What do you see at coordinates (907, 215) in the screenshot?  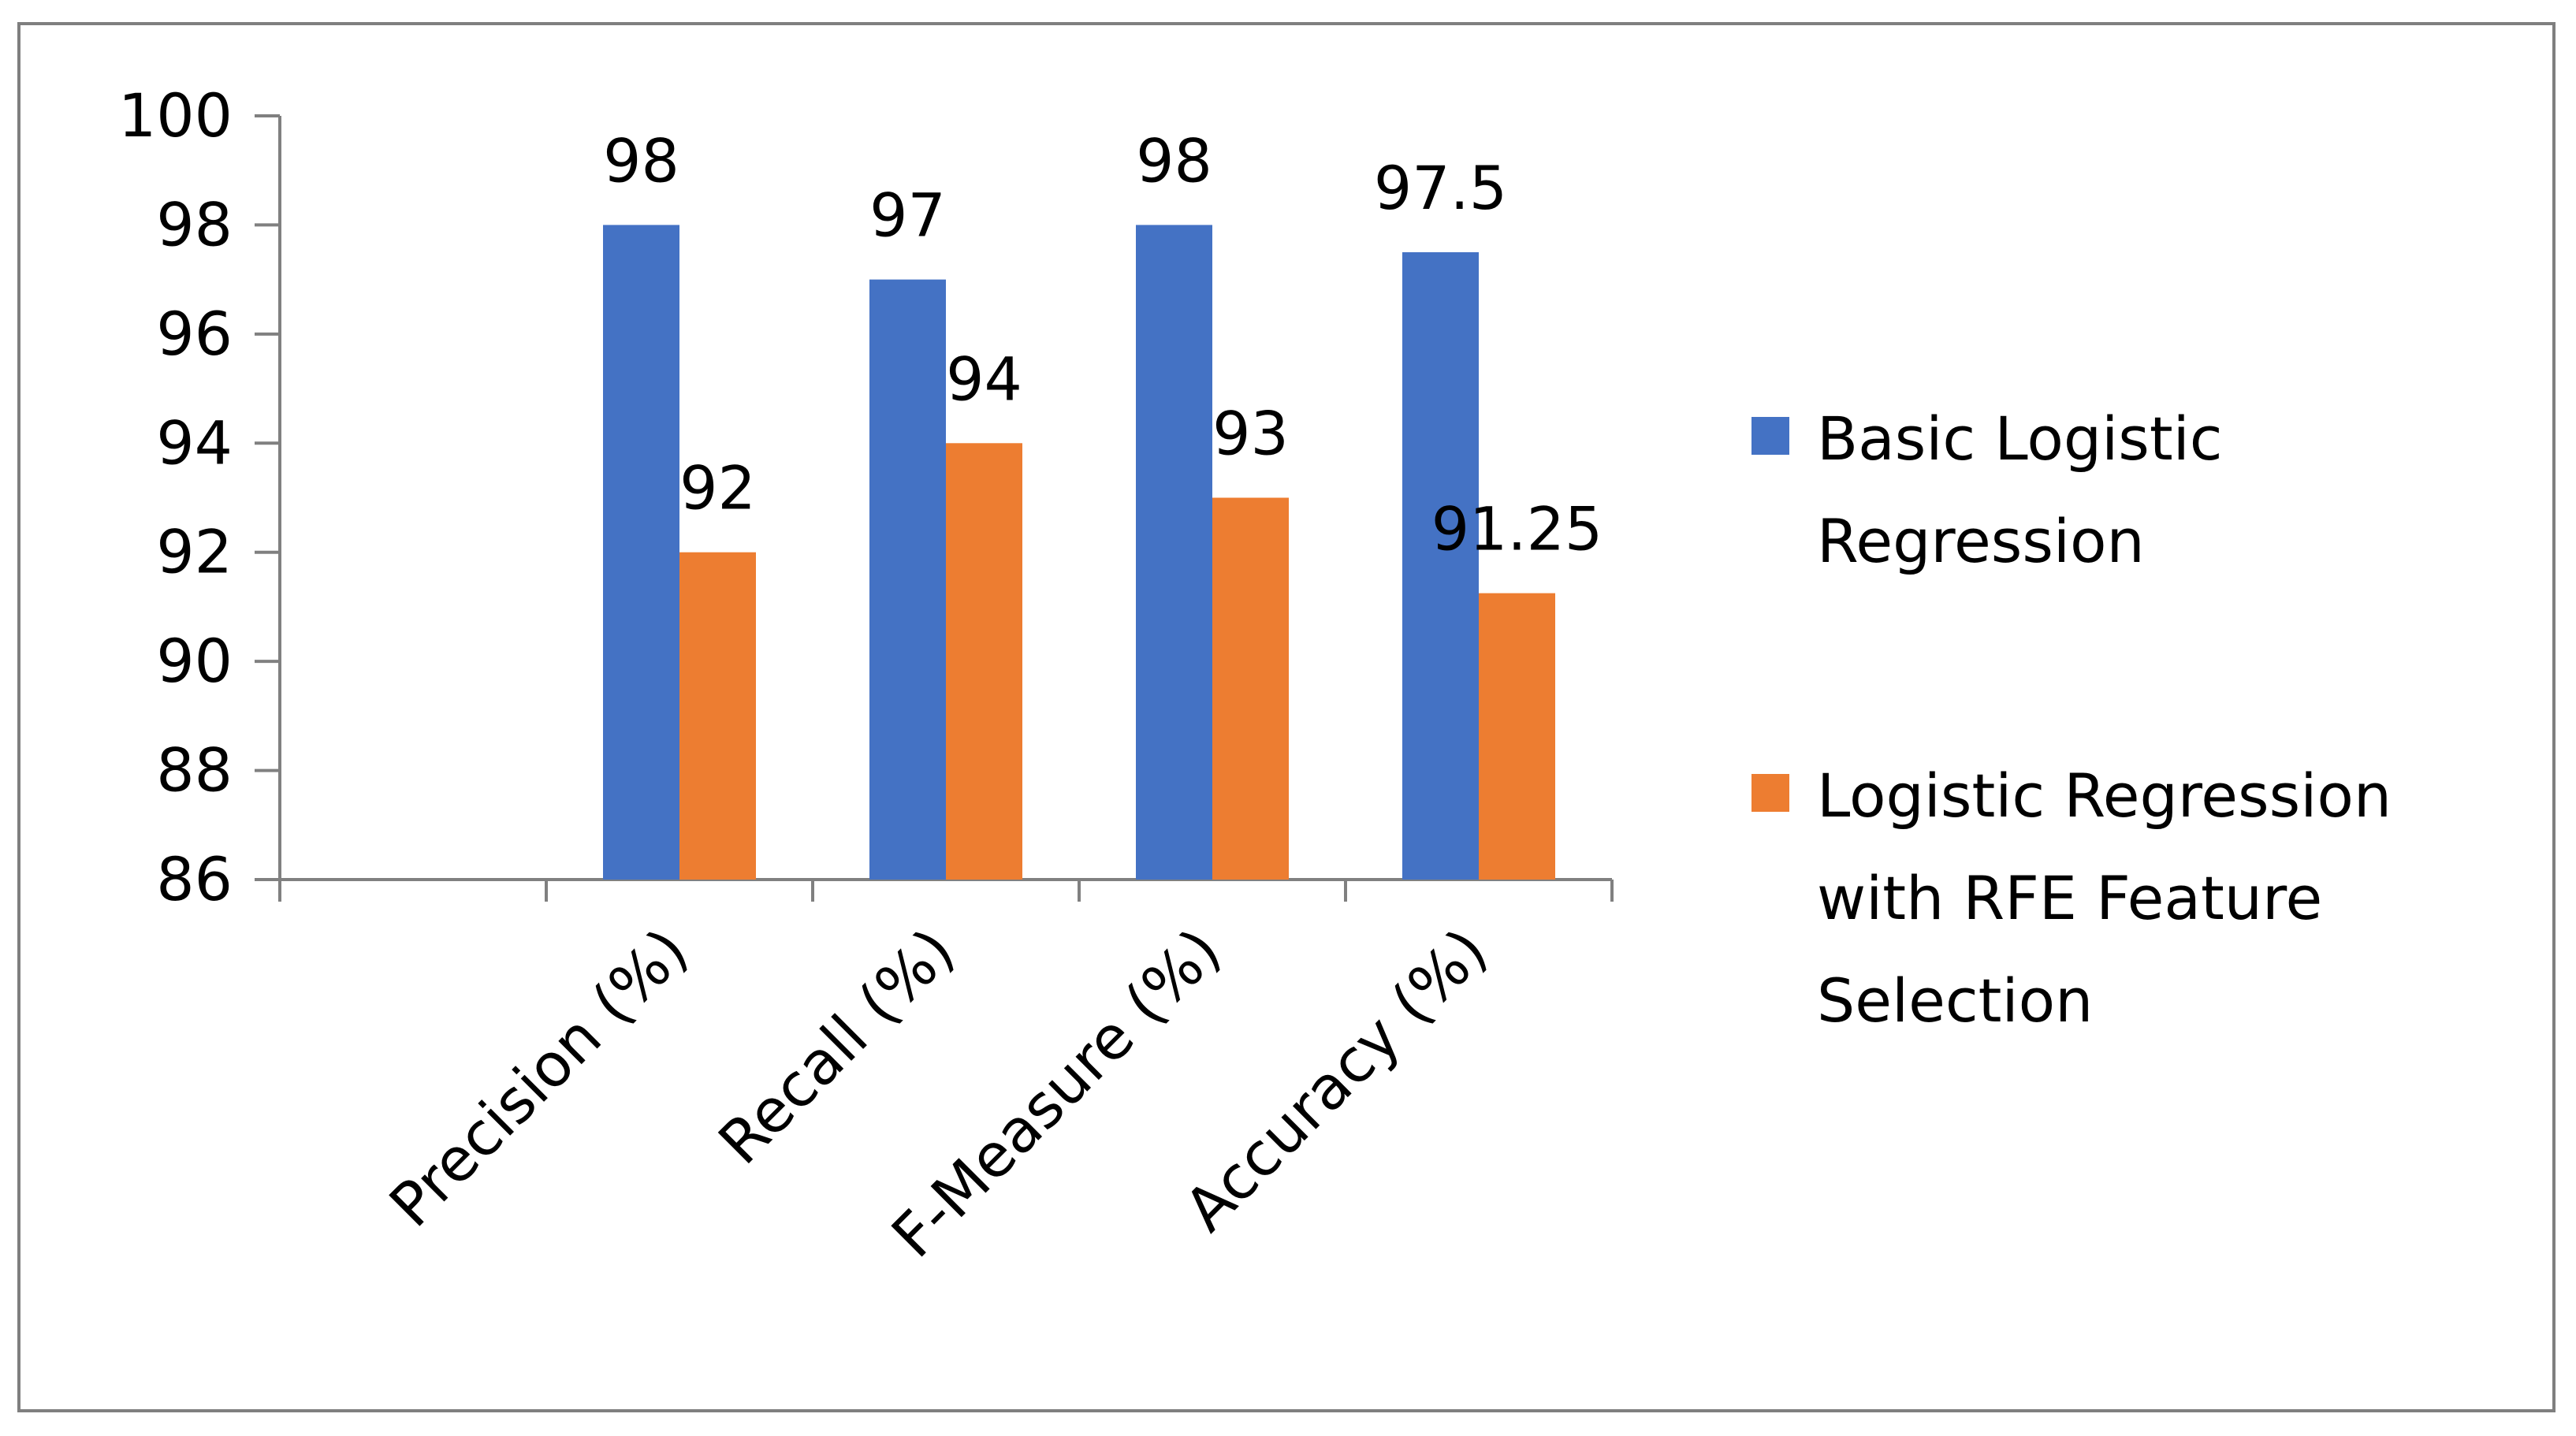 I see `data-label-basic-2: 97` at bounding box center [907, 215].